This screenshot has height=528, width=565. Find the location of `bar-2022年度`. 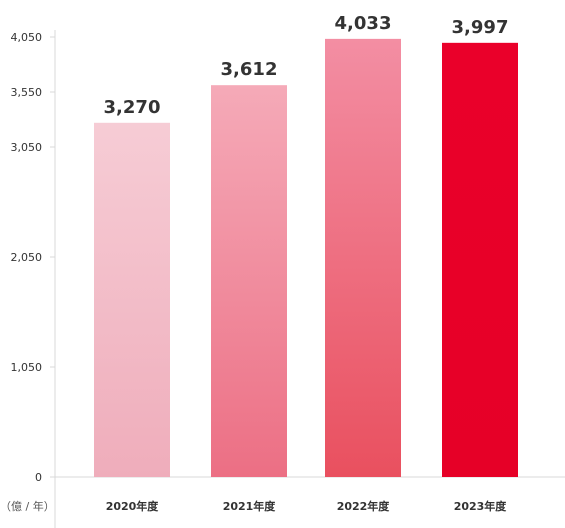

bar-2022年度 is located at coordinates (363, 258).